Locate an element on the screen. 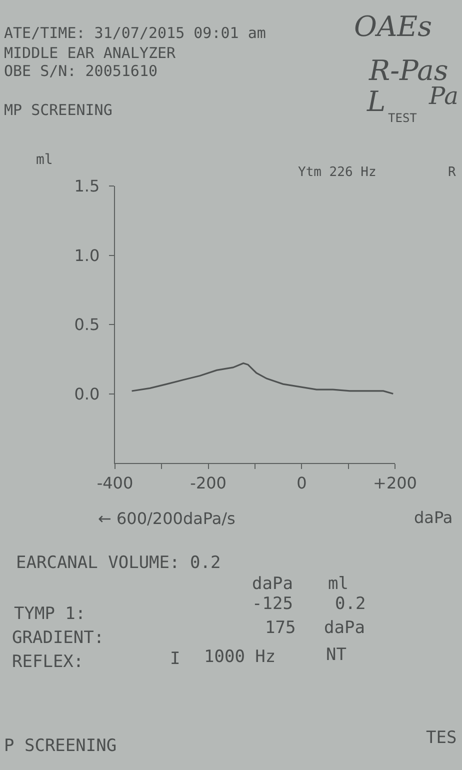 This screenshot has height=770, width=462. text: REFLEX: is located at coordinates (48, 662).